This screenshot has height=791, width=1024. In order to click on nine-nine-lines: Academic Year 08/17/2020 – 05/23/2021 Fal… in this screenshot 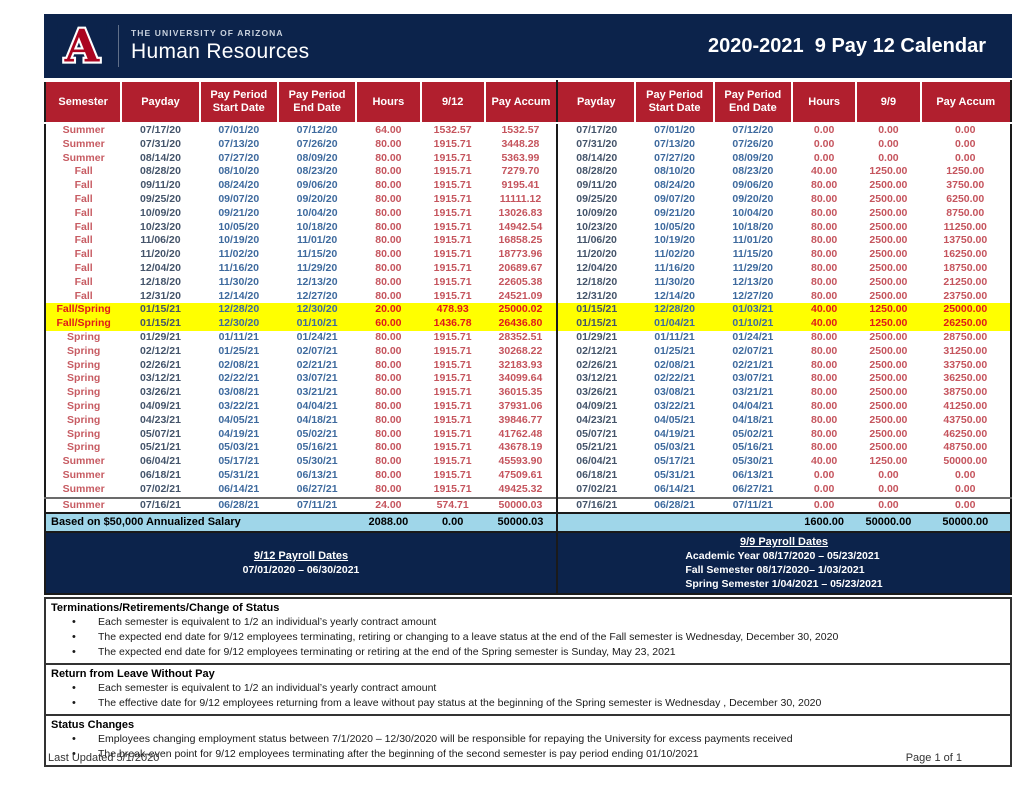, I will do `click(783, 570)`.